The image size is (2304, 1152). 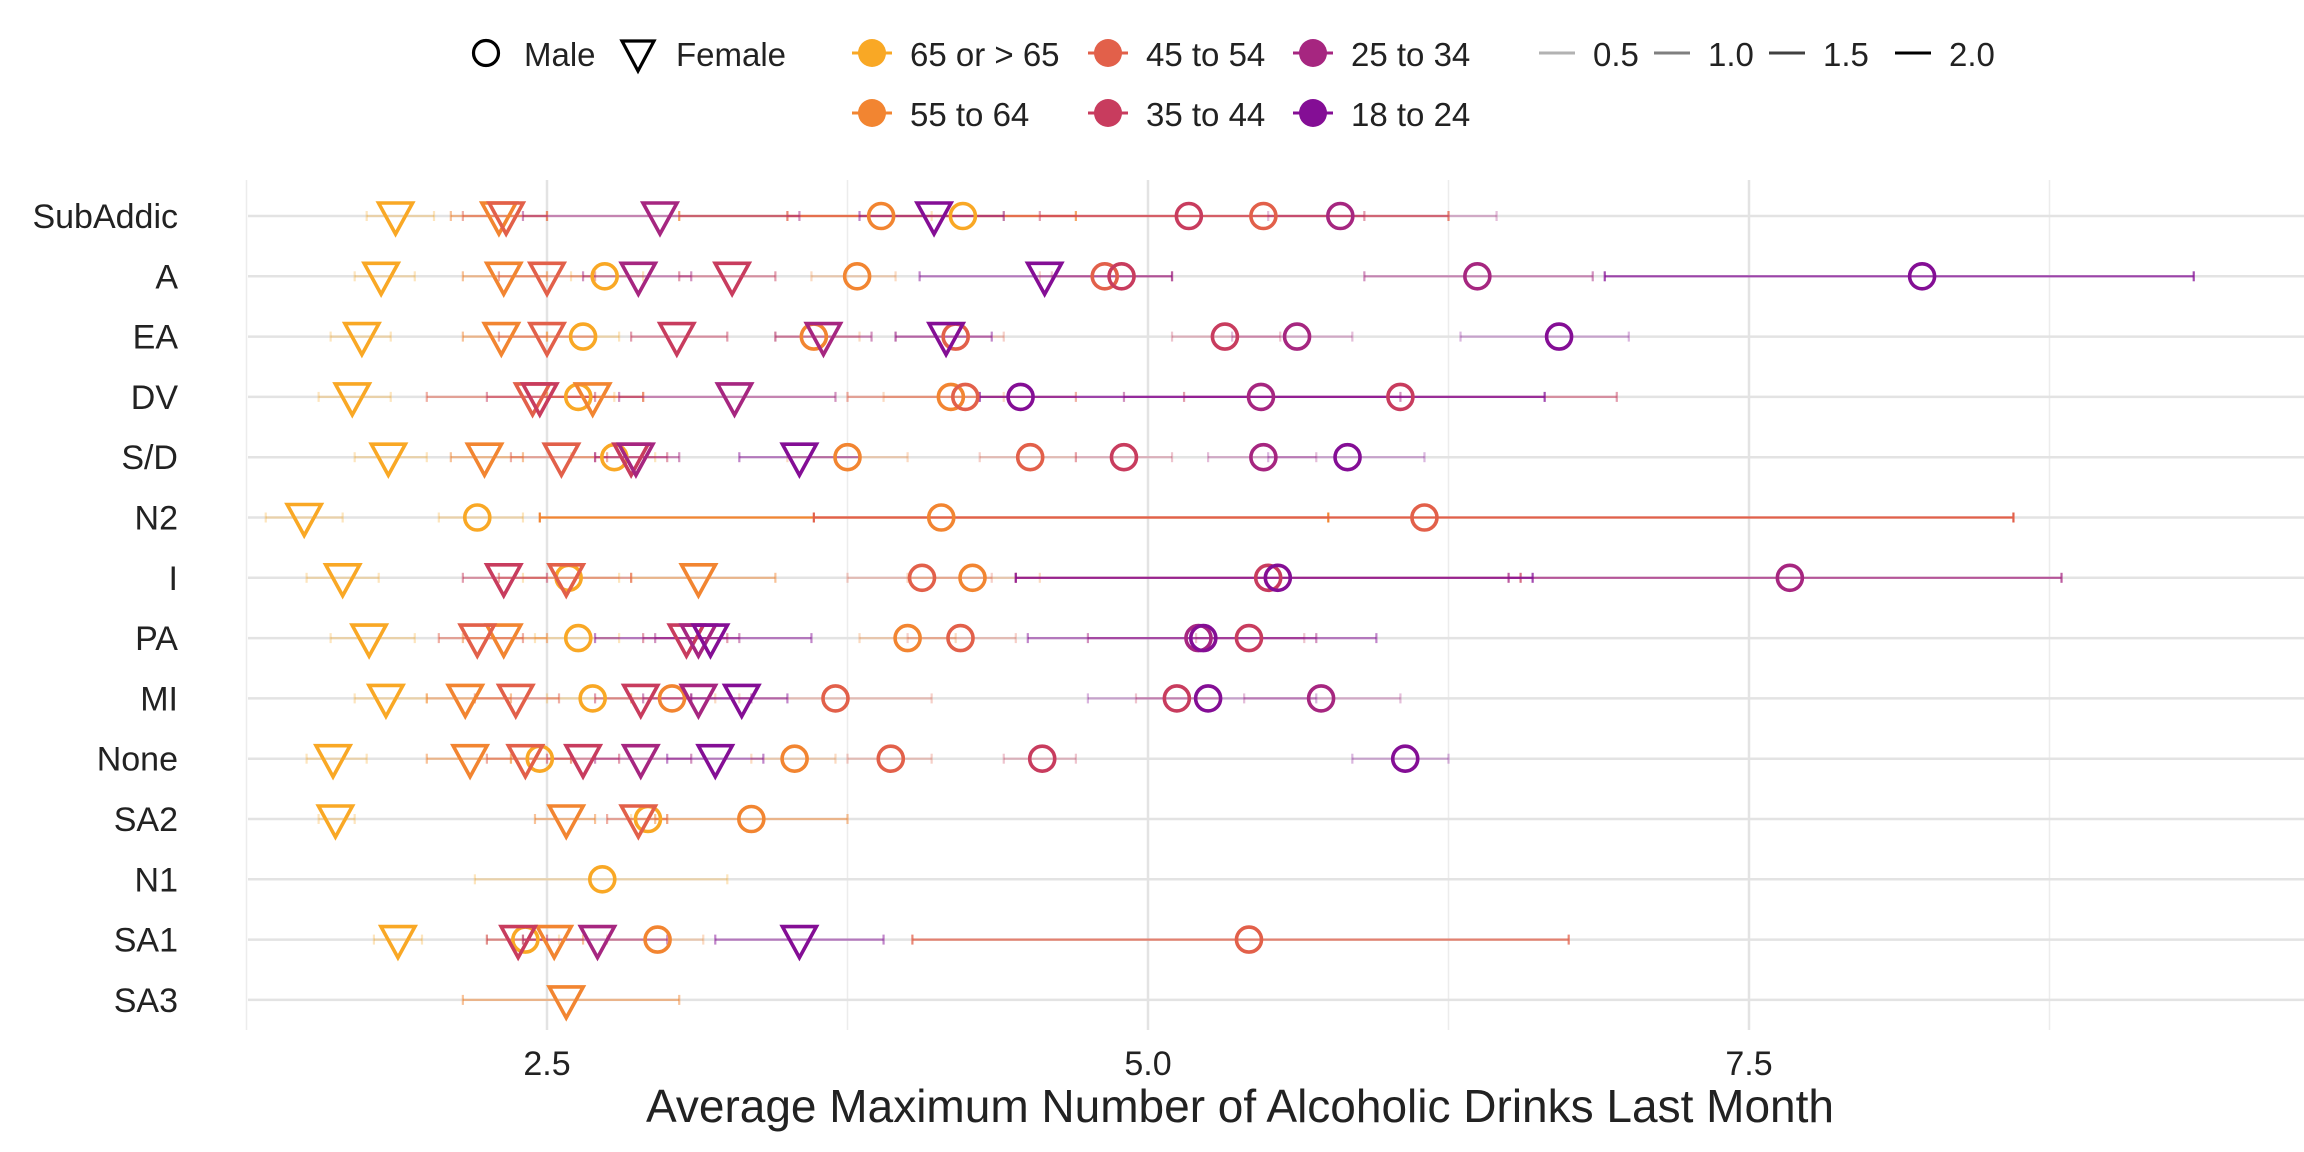 What do you see at coordinates (731, 54) in the screenshot?
I see `legend-label: Female` at bounding box center [731, 54].